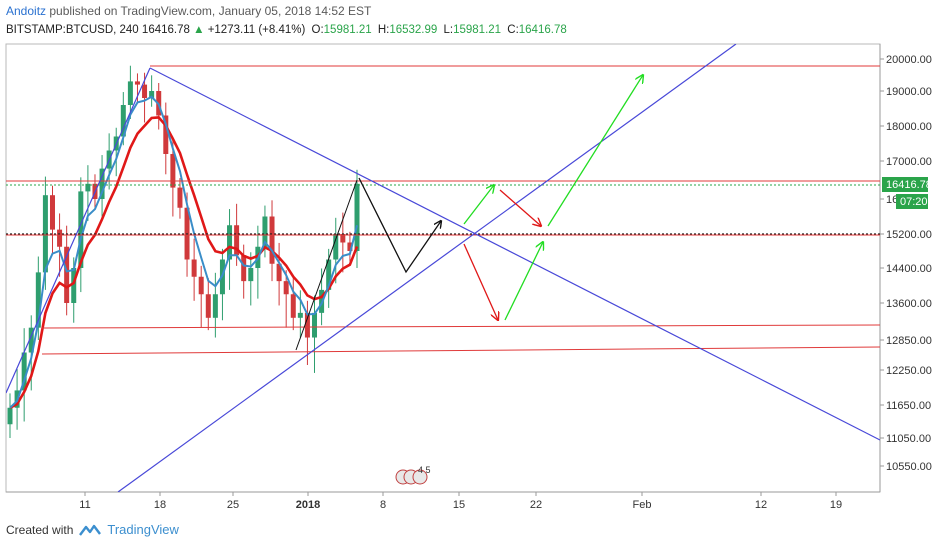  Describe the element at coordinates (413, 30) in the screenshot. I see `high-value: 16532.99` at that location.